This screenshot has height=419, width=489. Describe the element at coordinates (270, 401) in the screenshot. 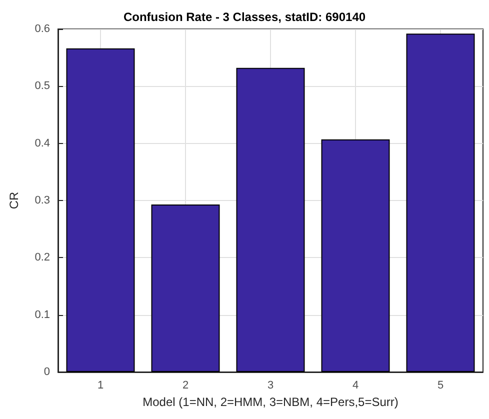

I see `x-axis-title: Model (1=NN, 2=HMM, 3=NBM, 4=Pers,5=Surr)` at that location.